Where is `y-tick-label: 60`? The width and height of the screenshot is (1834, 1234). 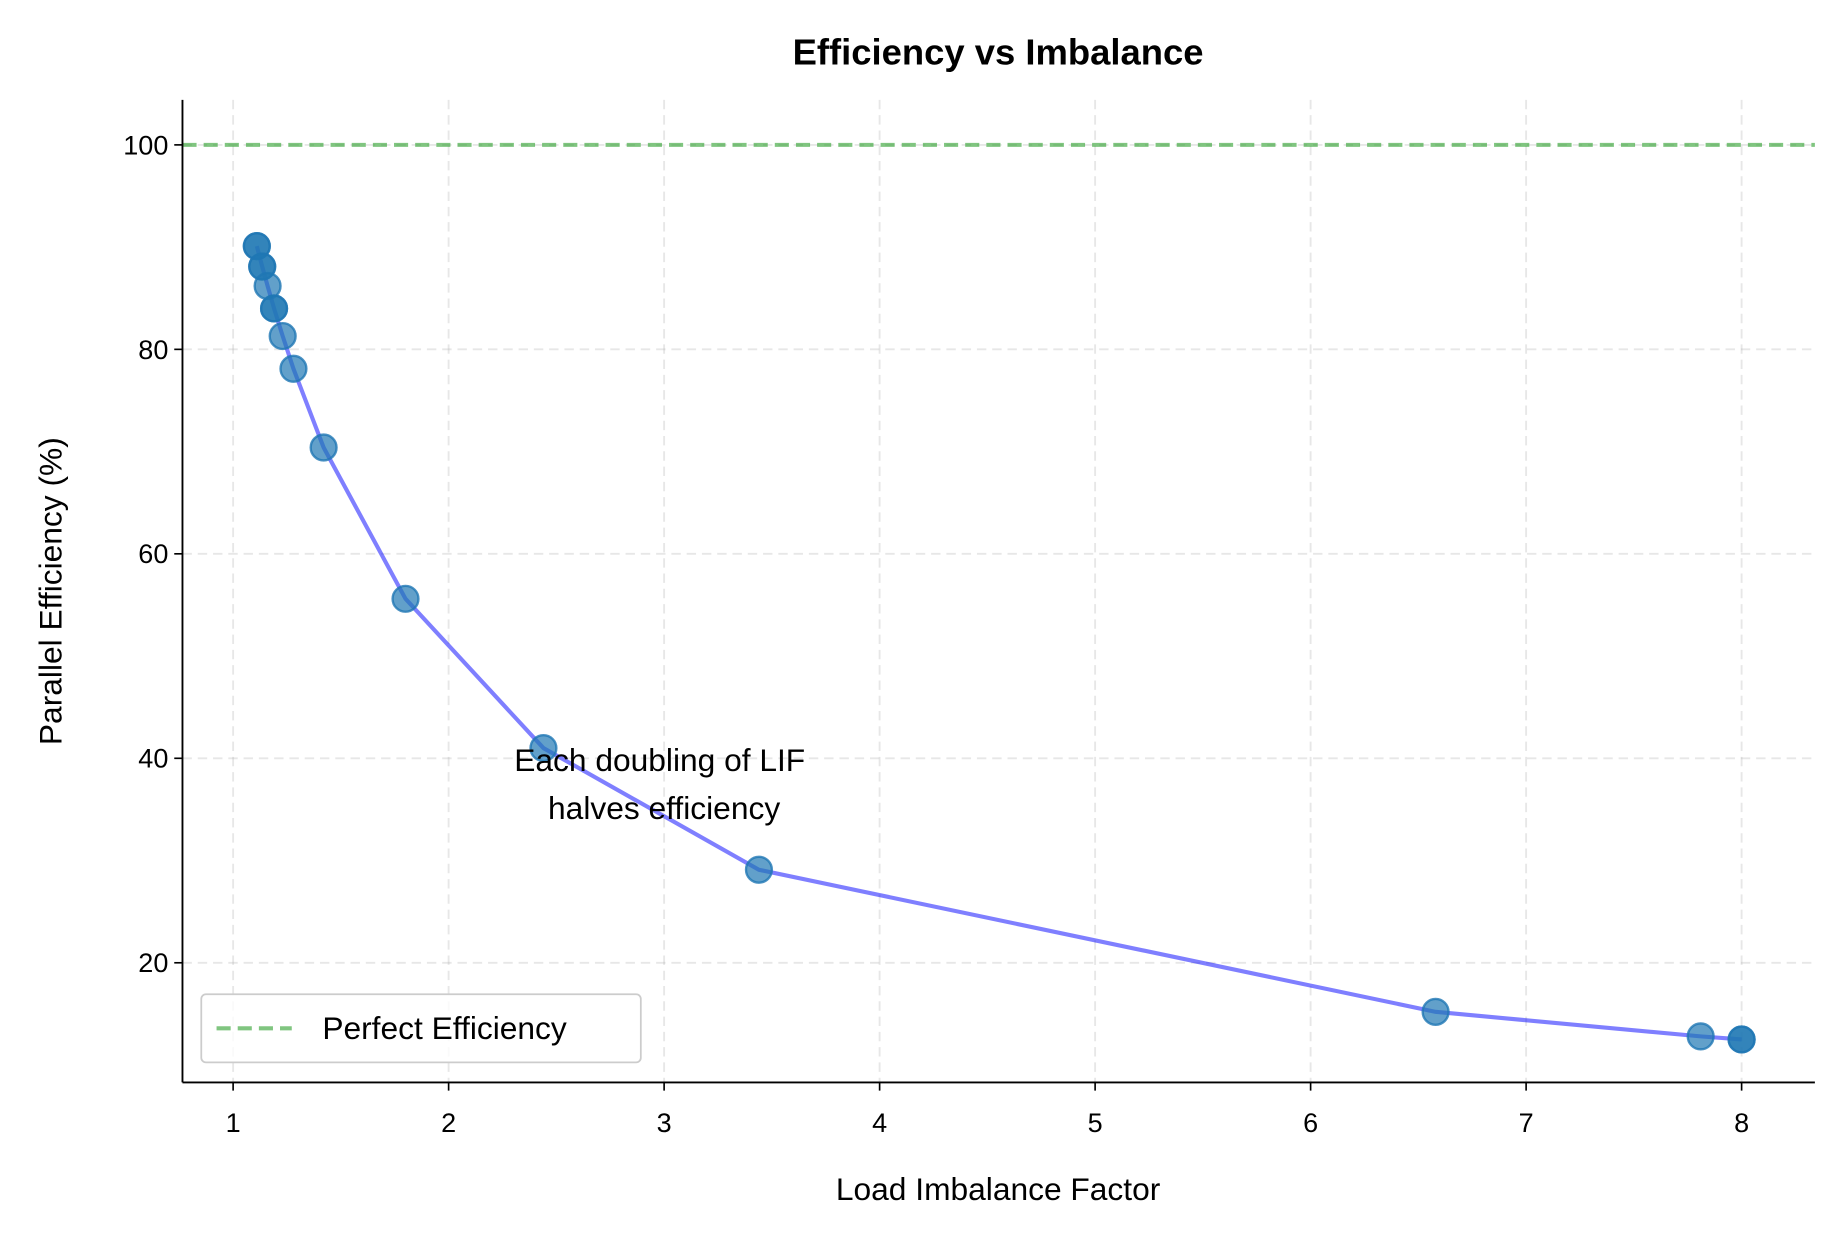
y-tick-label: 60 is located at coordinates (153, 554).